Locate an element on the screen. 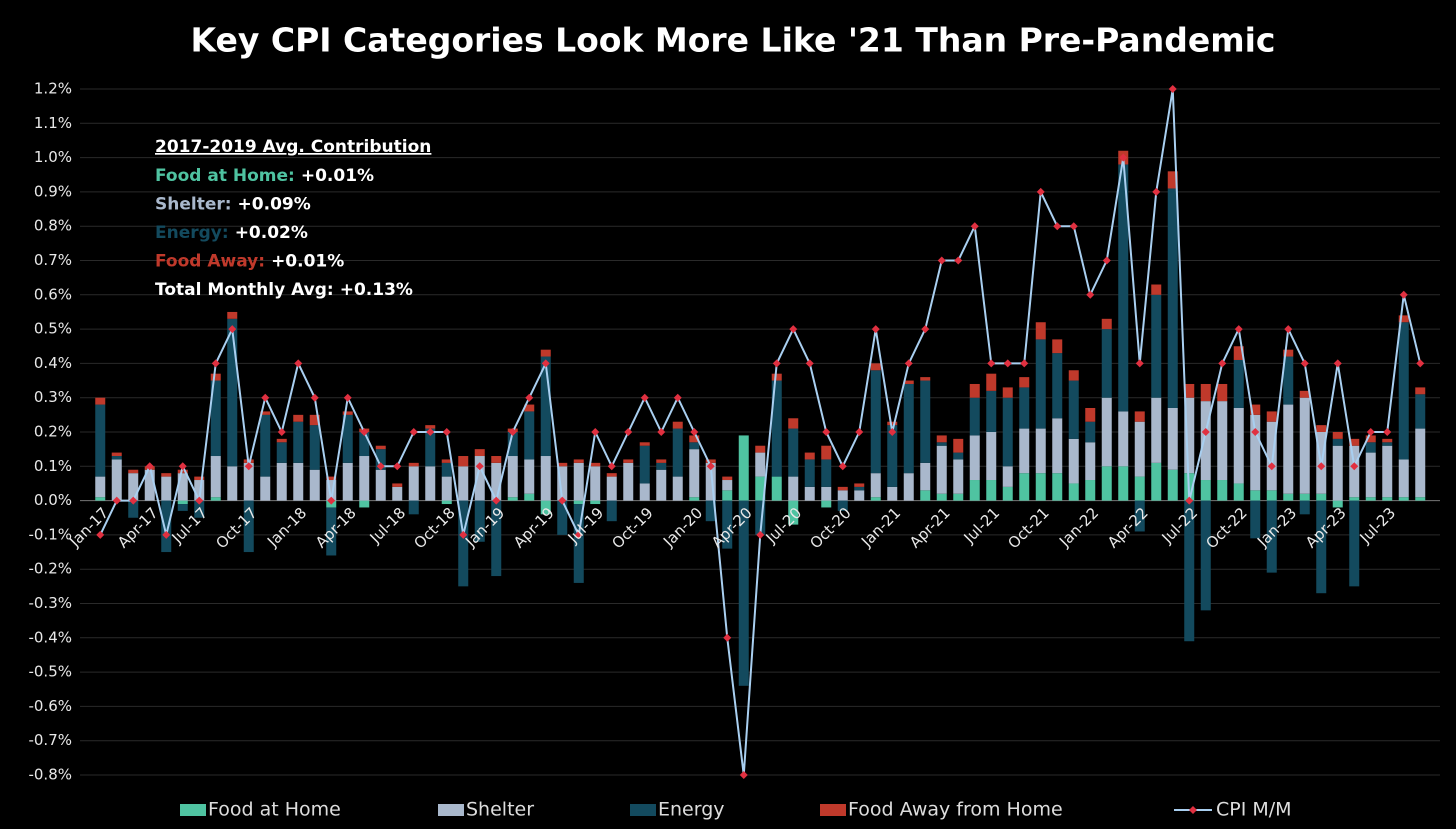 This screenshot has width=1456, height=829. annotation-line: Food at Home: +0.01% is located at coordinates (264, 176).